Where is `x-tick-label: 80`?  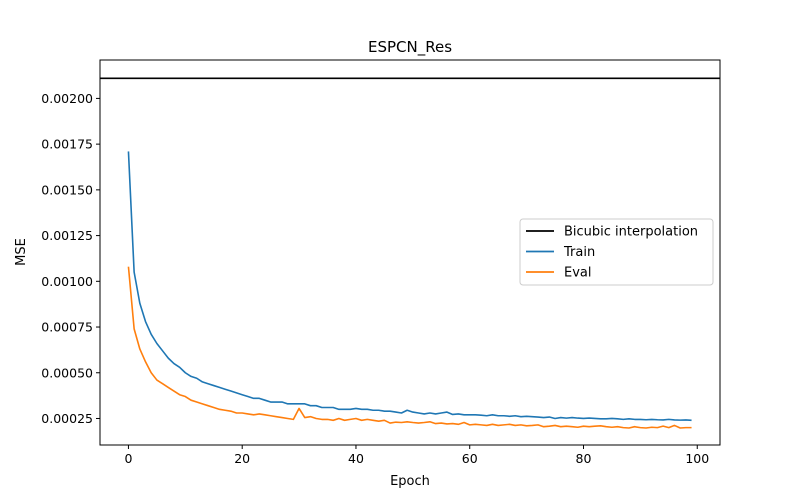 x-tick-label: 80 is located at coordinates (584, 458).